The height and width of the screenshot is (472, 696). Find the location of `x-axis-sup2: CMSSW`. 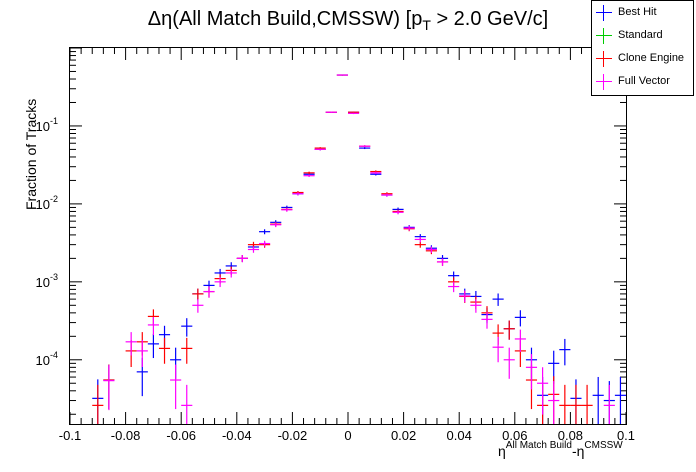

x-axis-sup2: CMSSW is located at coordinates (603, 445).